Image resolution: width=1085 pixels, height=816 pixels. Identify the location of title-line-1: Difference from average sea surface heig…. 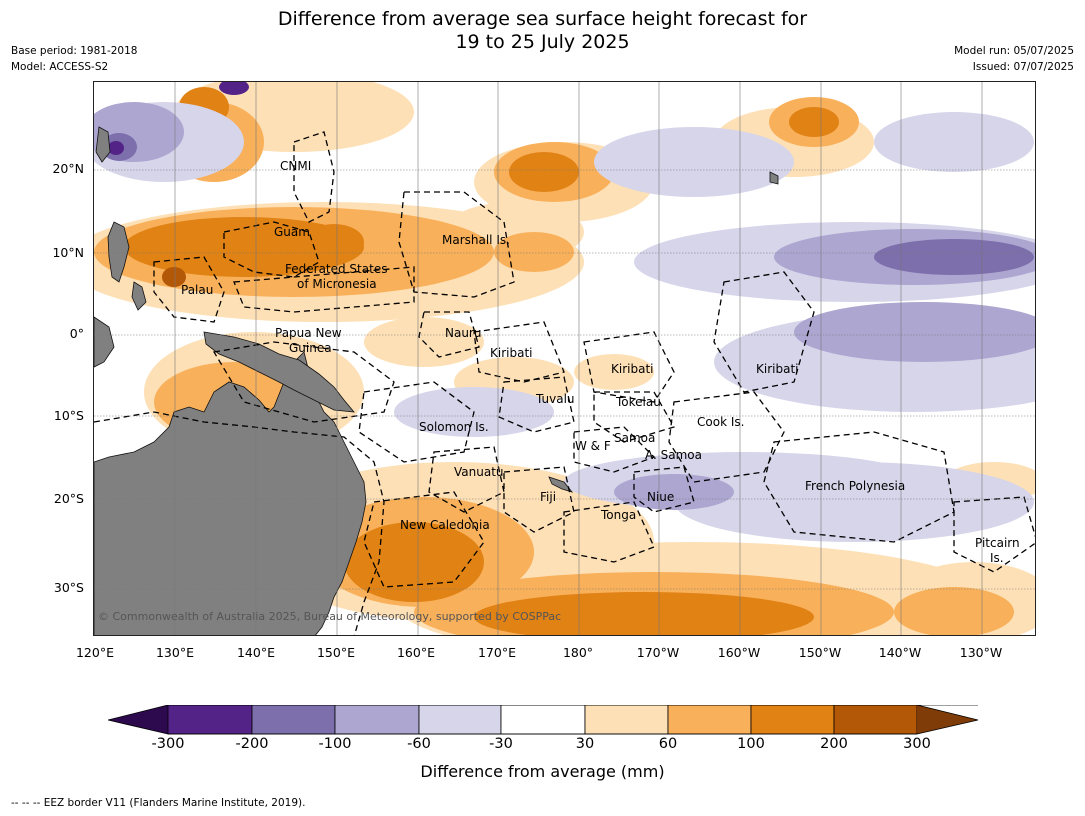
(542, 19).